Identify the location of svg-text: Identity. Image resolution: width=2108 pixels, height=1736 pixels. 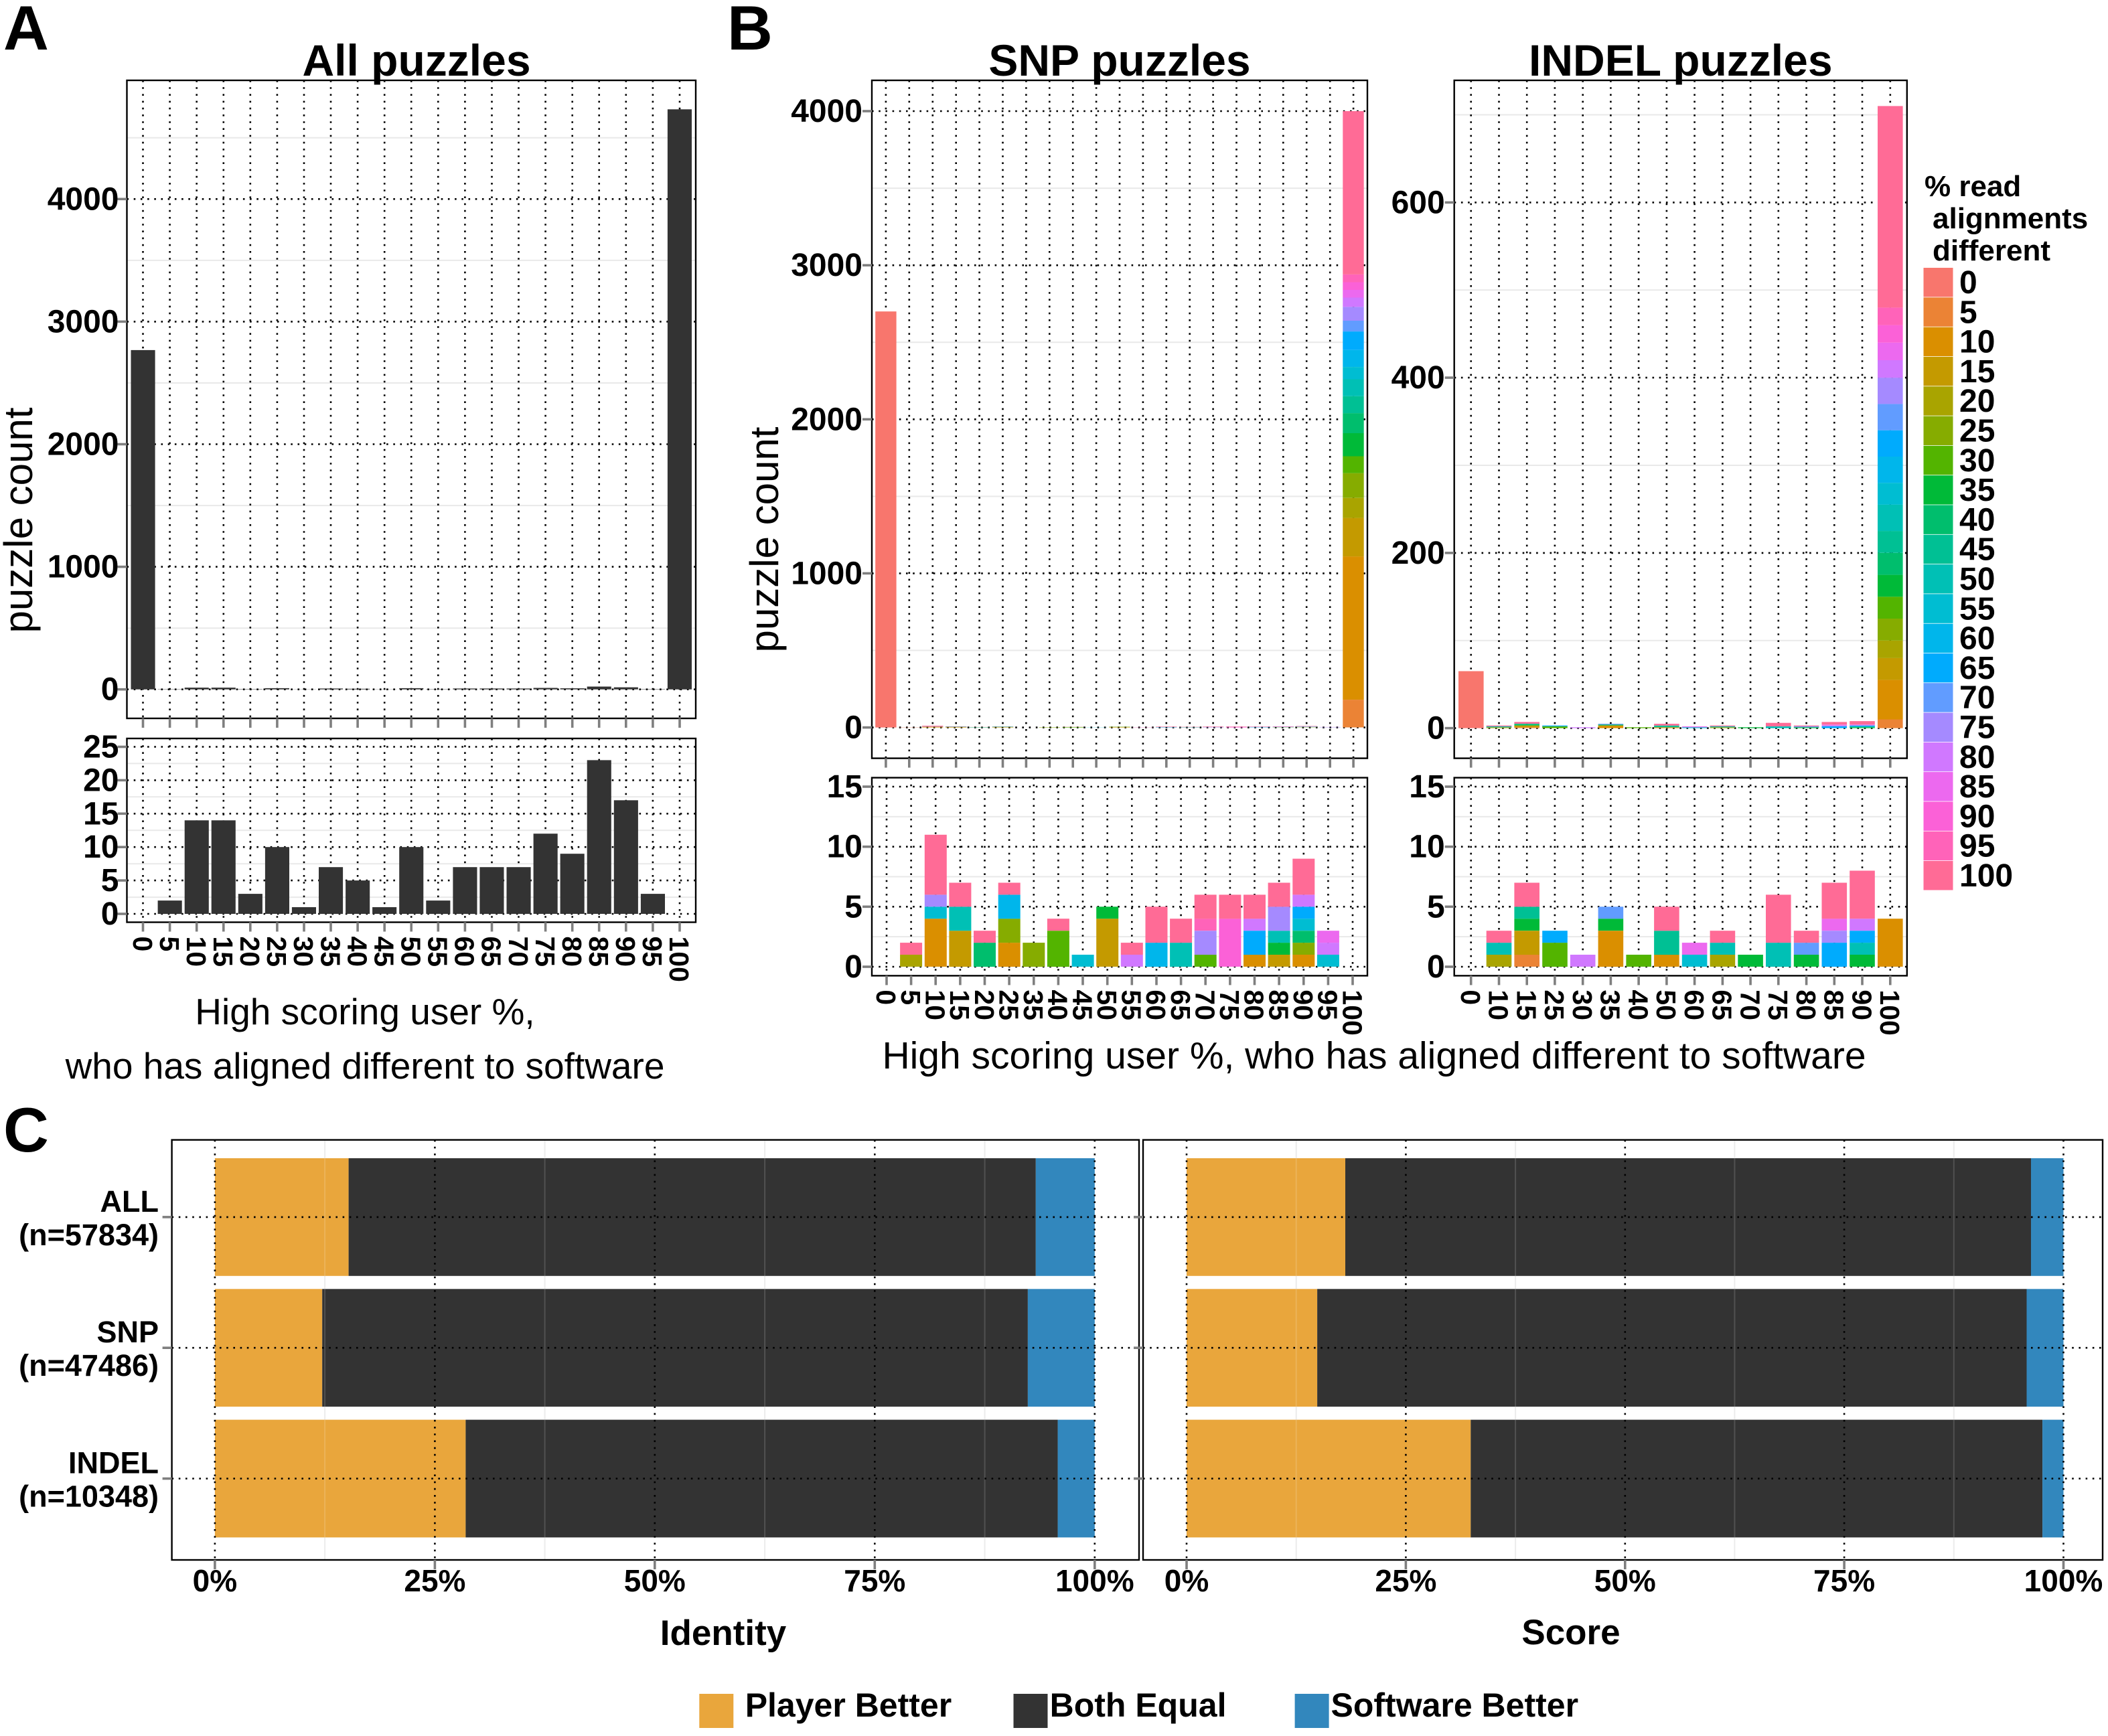
(724, 1633).